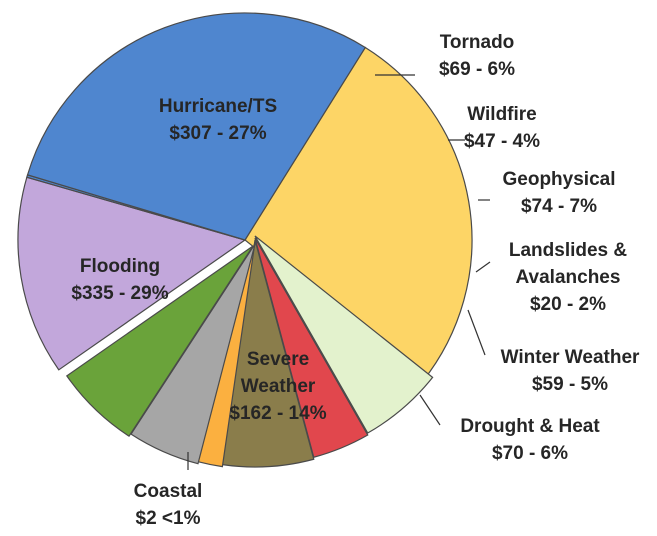 The height and width of the screenshot is (536, 657). Describe the element at coordinates (502, 141) in the screenshot. I see `data-label-line: $47 - 4%` at that location.